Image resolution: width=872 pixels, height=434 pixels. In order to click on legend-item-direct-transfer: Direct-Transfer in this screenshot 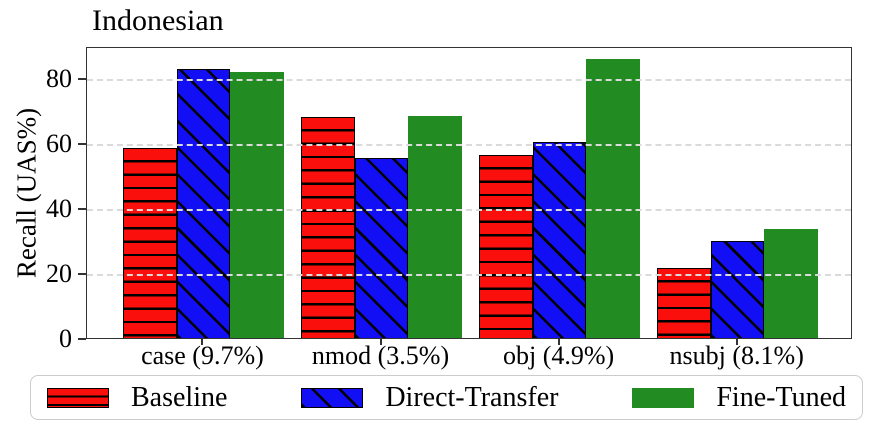, I will do `click(429, 398)`.